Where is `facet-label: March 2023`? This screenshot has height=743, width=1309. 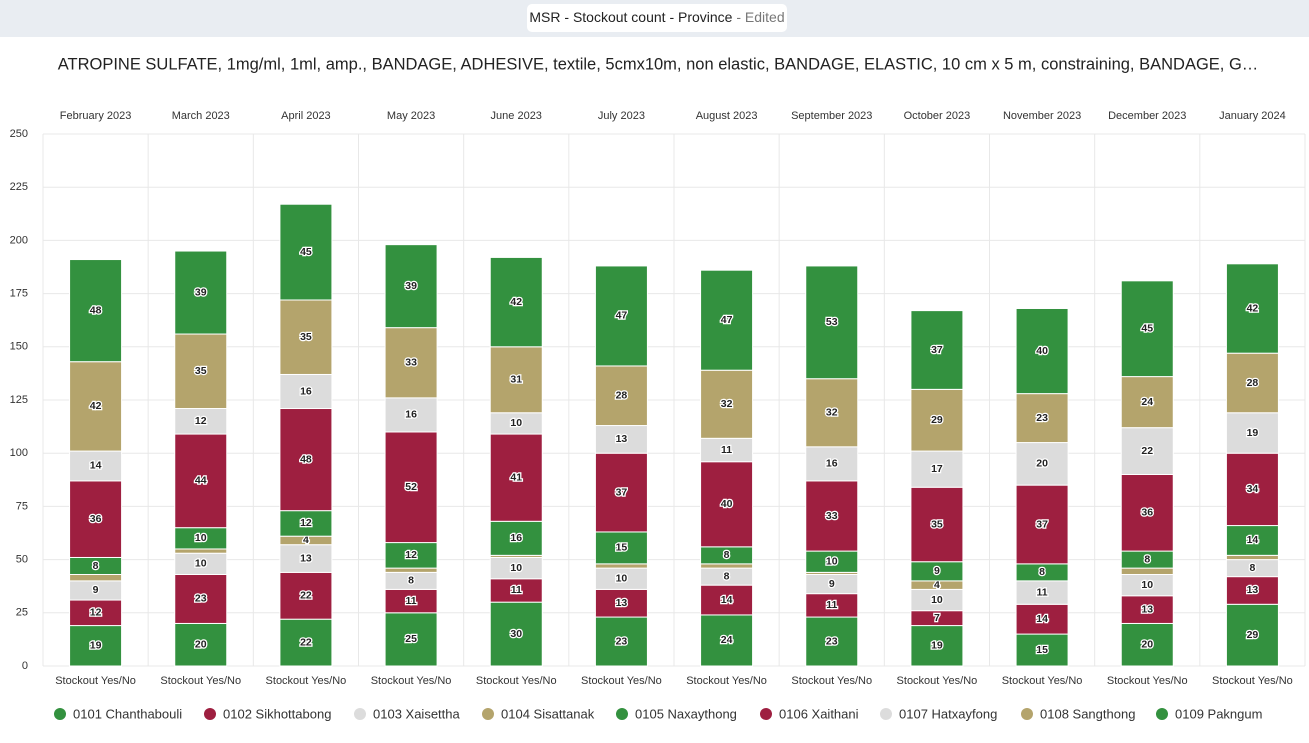 facet-label: March 2023 is located at coordinates (201, 116).